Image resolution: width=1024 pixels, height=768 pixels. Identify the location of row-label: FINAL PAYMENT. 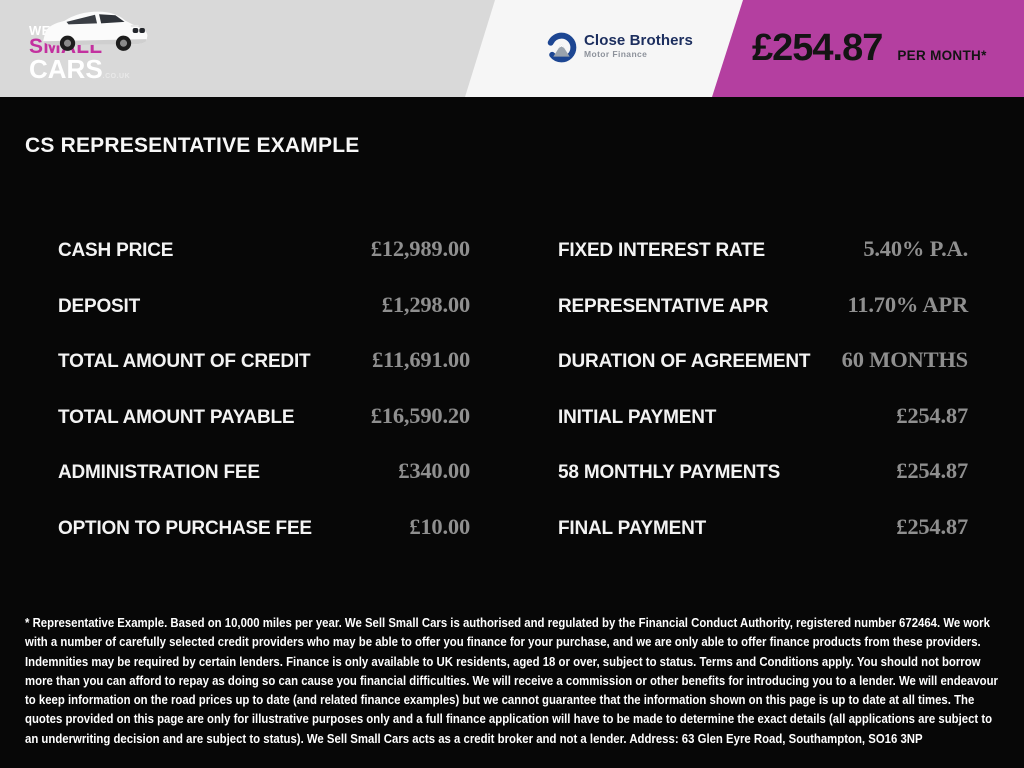
(632, 528).